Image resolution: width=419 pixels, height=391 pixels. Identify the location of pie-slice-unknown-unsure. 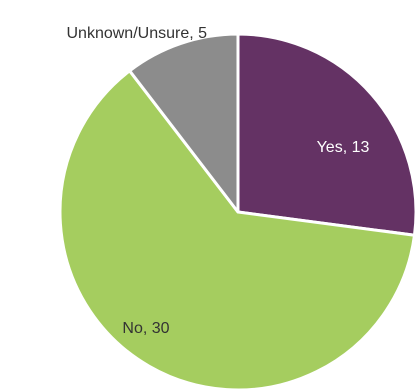
(184, 123).